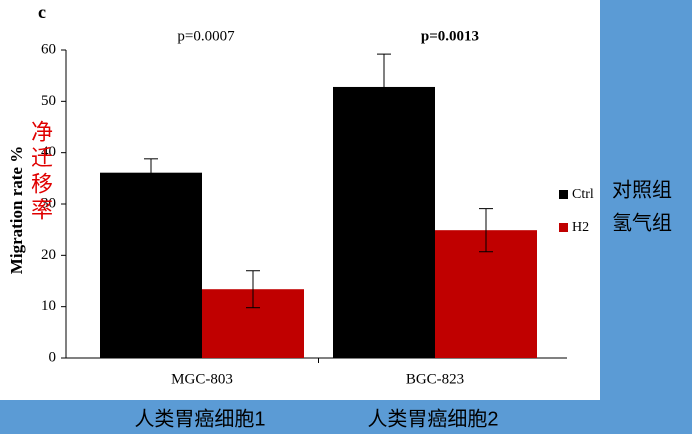 The width and height of the screenshot is (692, 434). What do you see at coordinates (48, 152) in the screenshot?
I see `y-tick-label: 40` at bounding box center [48, 152].